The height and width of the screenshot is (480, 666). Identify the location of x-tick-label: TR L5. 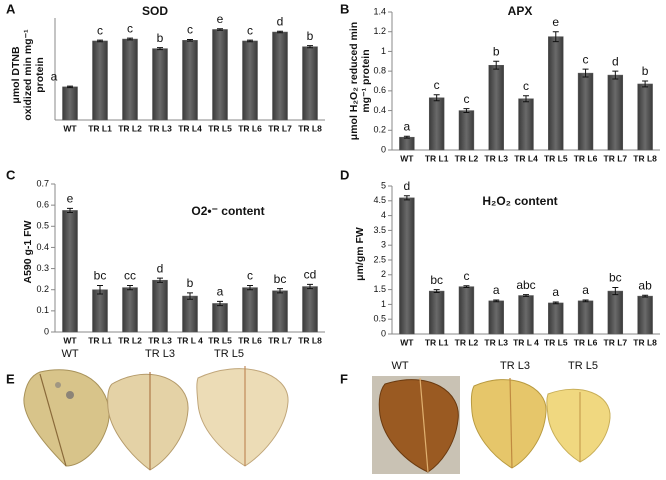
(556, 342).